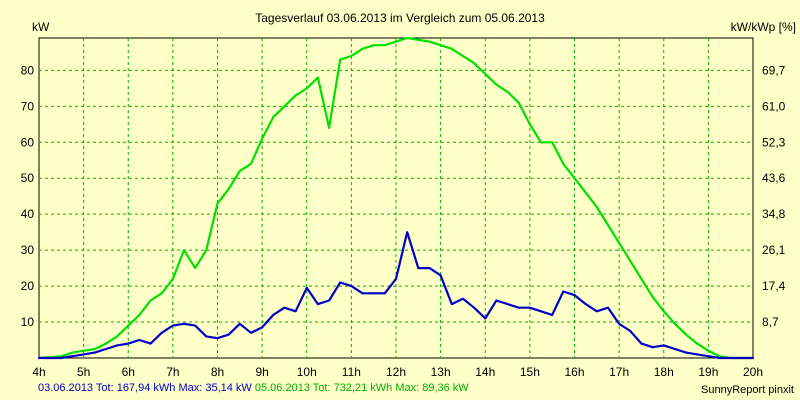 This screenshot has height=400, width=800. What do you see at coordinates (441, 372) in the screenshot?
I see `x-tick-label: 13h` at bounding box center [441, 372].